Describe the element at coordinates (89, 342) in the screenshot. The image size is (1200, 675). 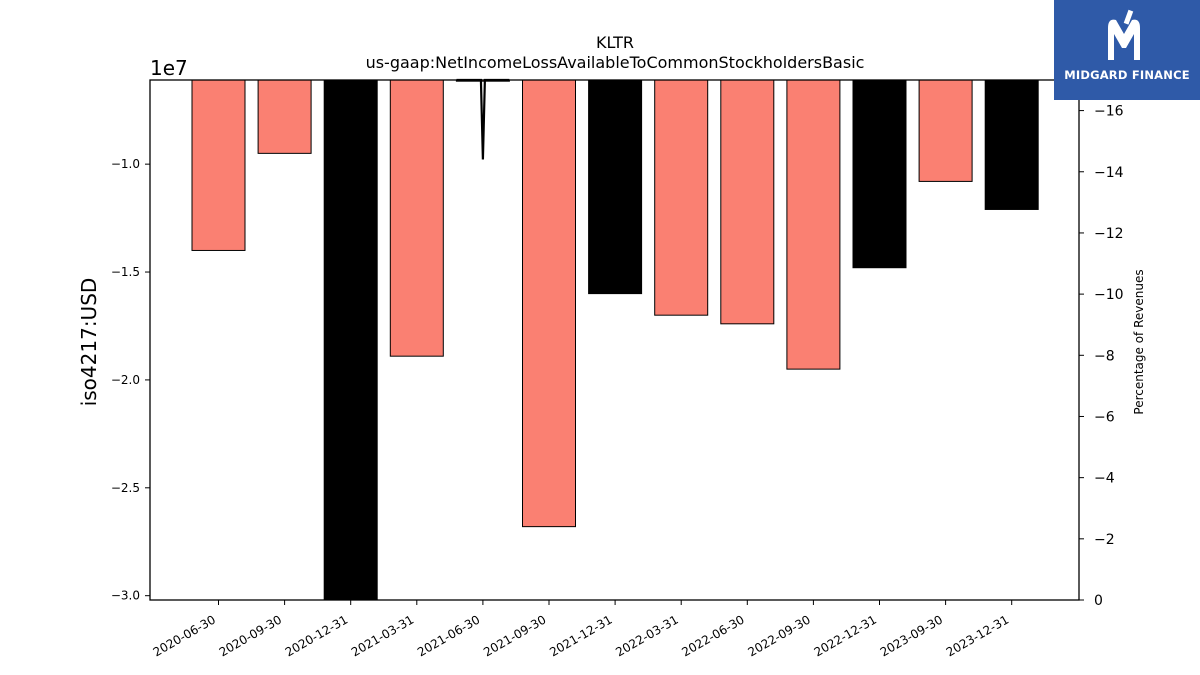
I see `y-axis-label: iso4217:USD` at that location.